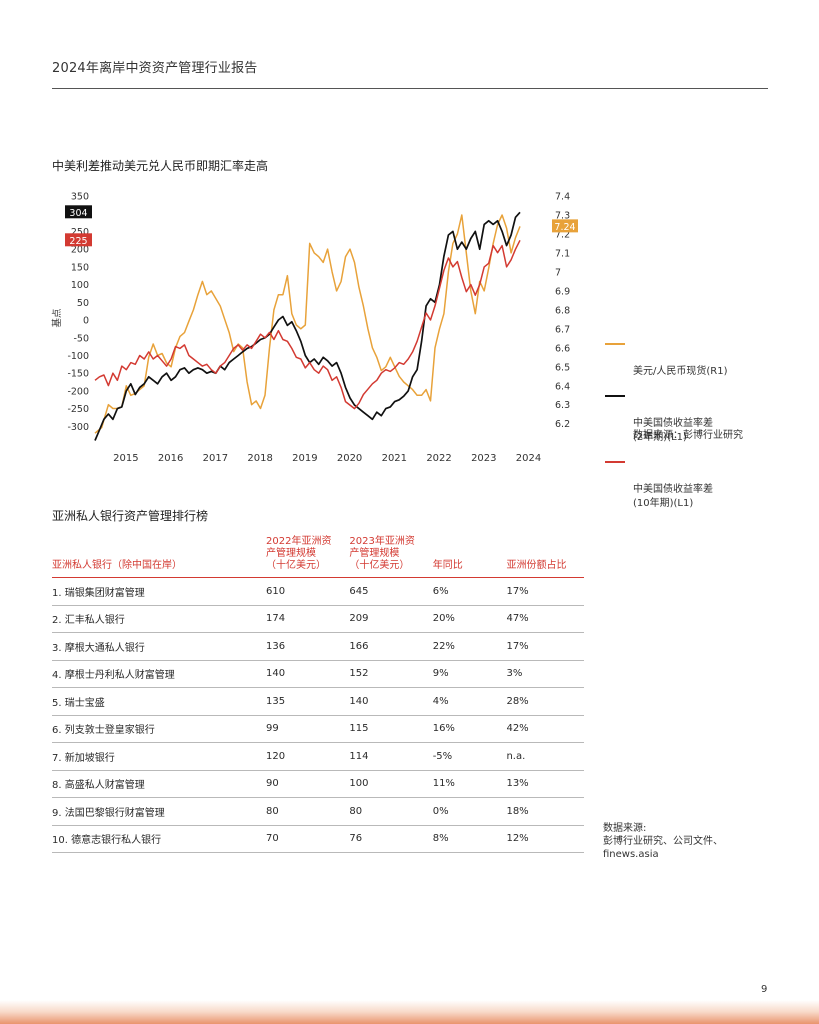 This screenshot has height=1024, width=819. What do you see at coordinates (304, 458) in the screenshot?
I see `x-tick-label: 2019` at bounding box center [304, 458].